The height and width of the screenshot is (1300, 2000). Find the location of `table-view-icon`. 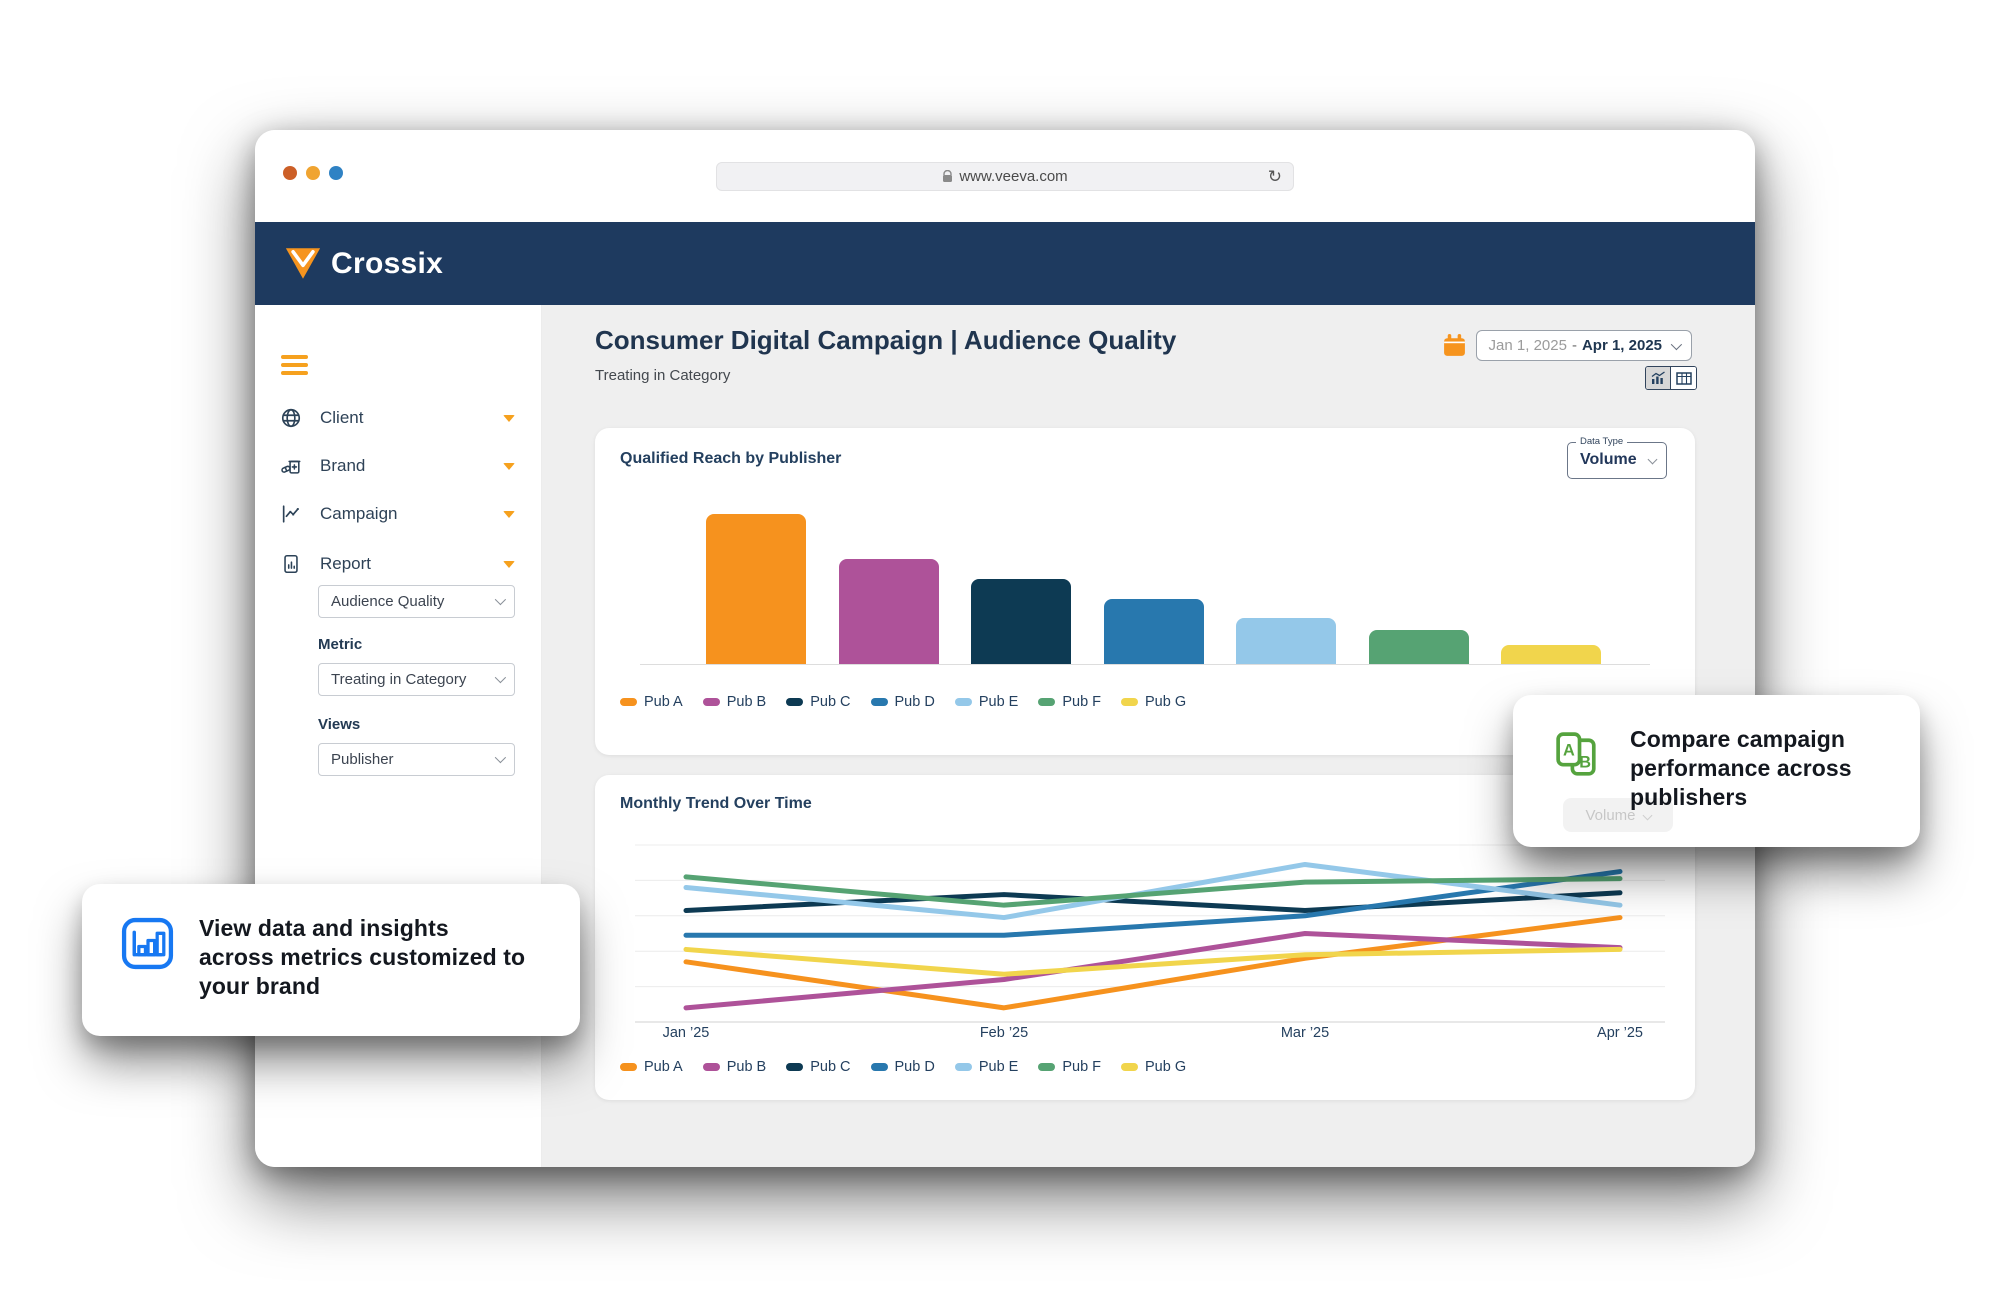

table-view-icon is located at coordinates (1683, 378).